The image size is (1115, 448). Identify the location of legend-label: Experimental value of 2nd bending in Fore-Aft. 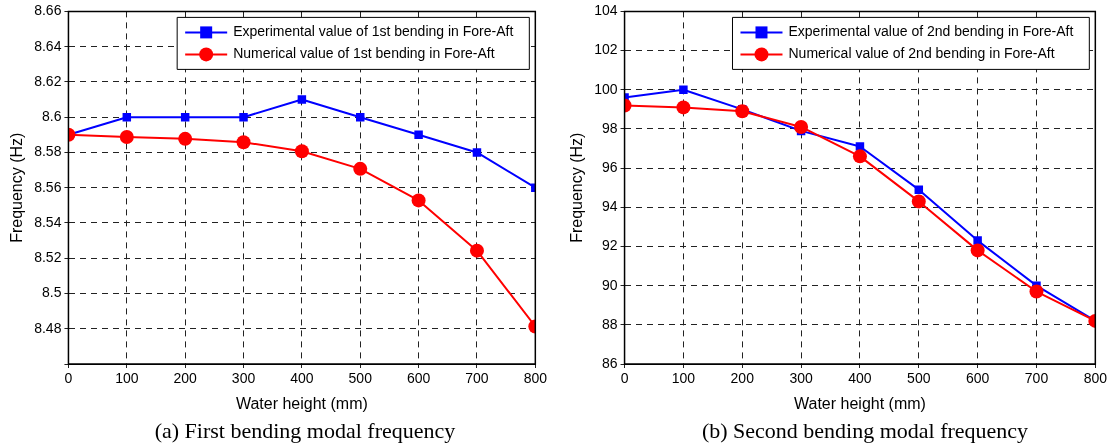
(931, 31).